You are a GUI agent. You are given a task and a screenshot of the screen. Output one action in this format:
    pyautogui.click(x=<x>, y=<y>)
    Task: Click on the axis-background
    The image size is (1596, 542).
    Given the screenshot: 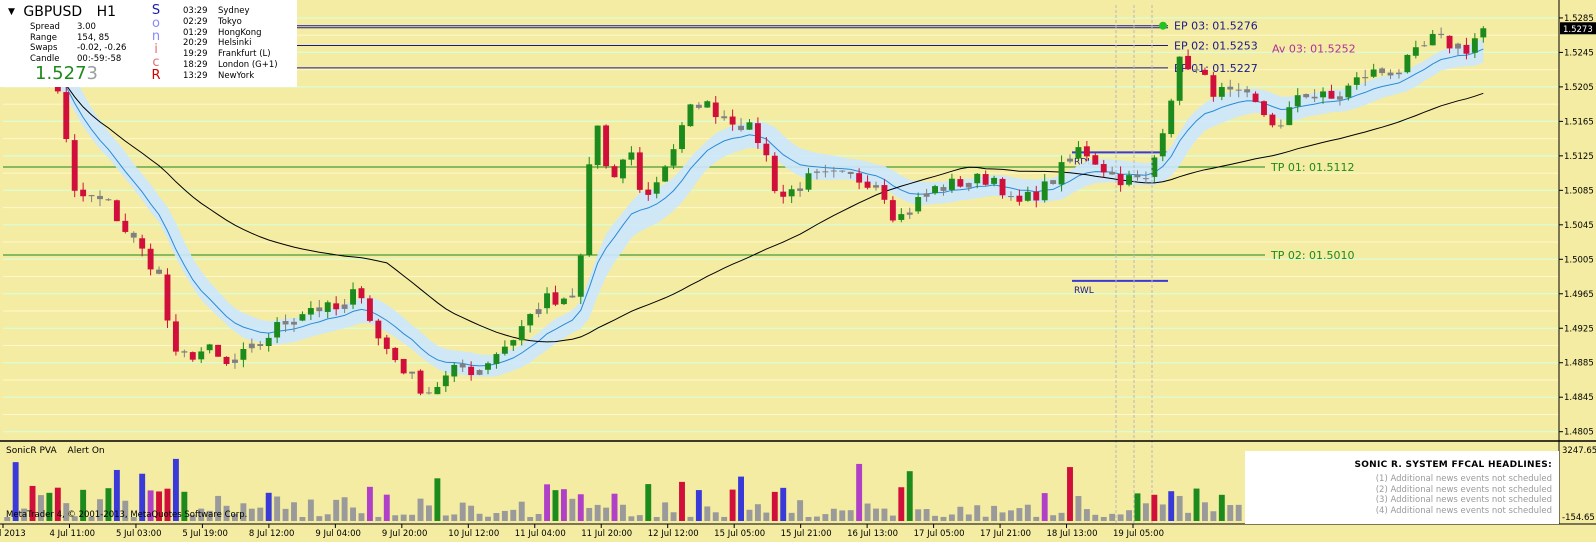 What is the action you would take?
    pyautogui.click(x=1577, y=271)
    